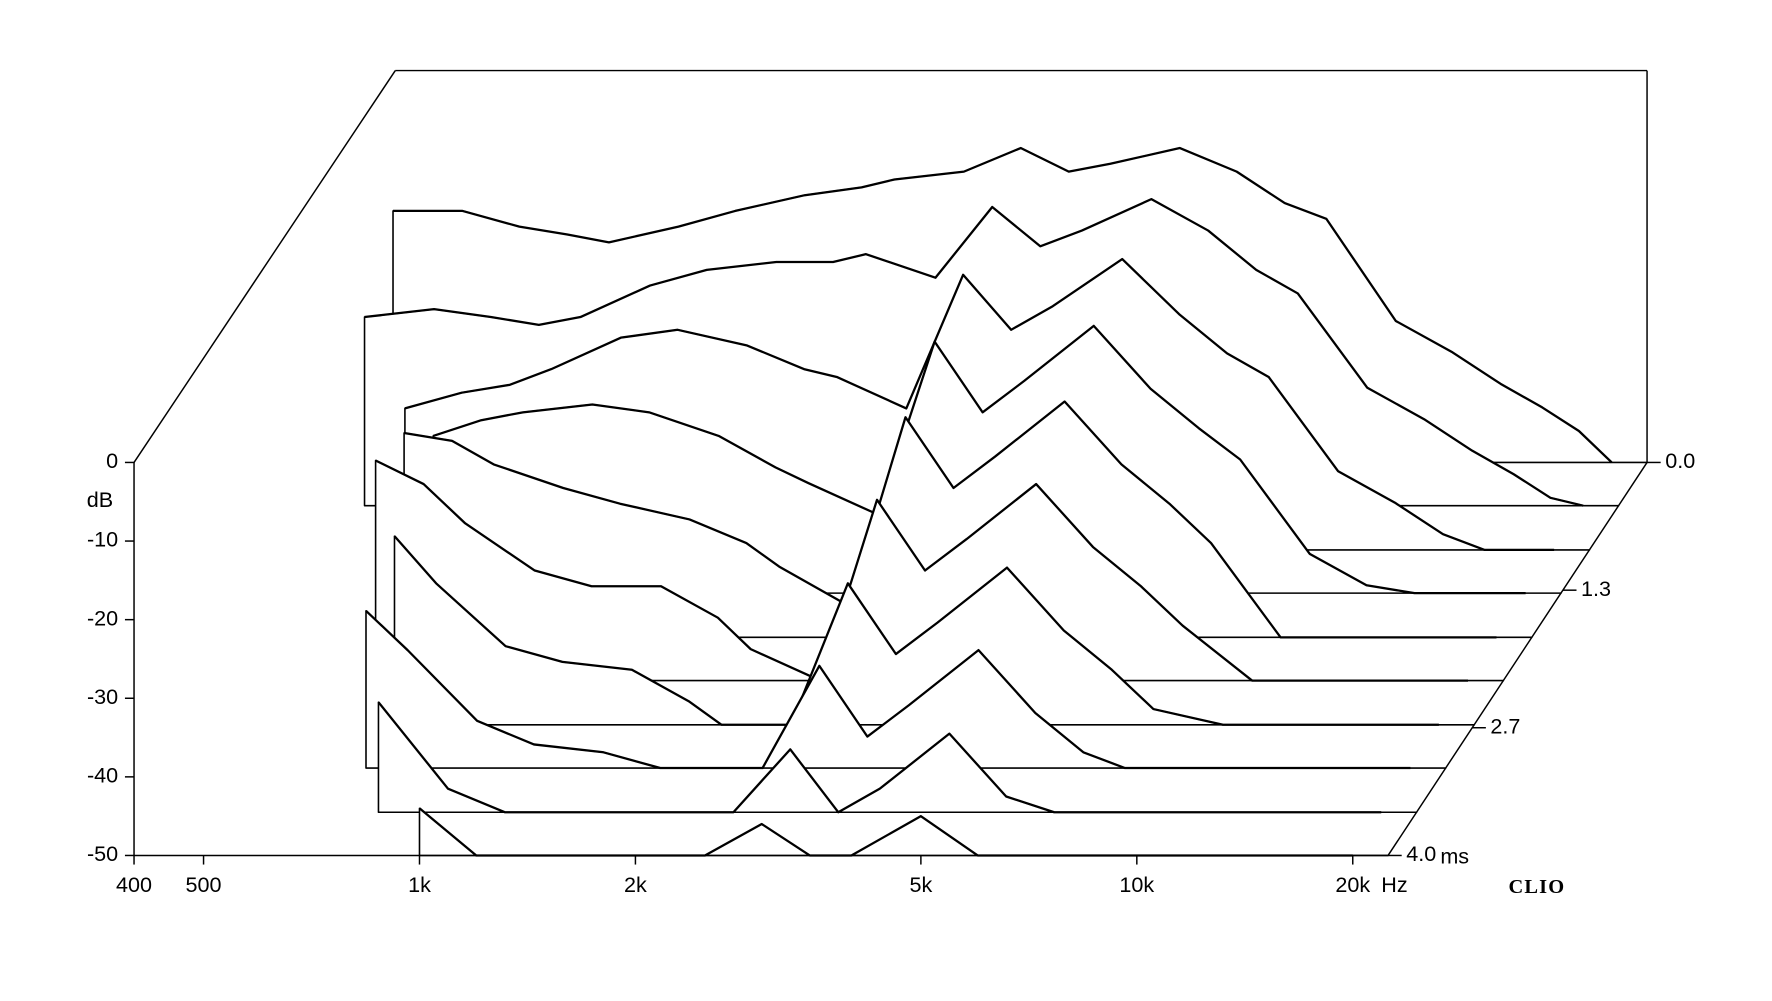 The height and width of the screenshot is (1001, 1772). I want to click on z-tick-label: 2.7, so click(1505, 725).